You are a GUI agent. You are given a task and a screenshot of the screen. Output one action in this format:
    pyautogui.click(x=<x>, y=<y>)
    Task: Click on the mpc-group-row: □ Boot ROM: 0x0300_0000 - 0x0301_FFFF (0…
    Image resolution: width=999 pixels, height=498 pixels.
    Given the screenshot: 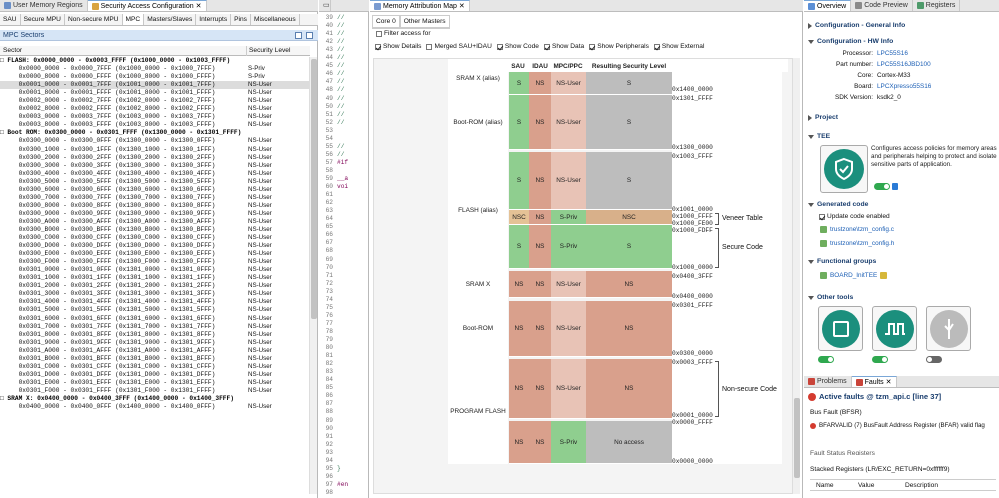 What is the action you would take?
    pyautogui.click(x=155, y=133)
    